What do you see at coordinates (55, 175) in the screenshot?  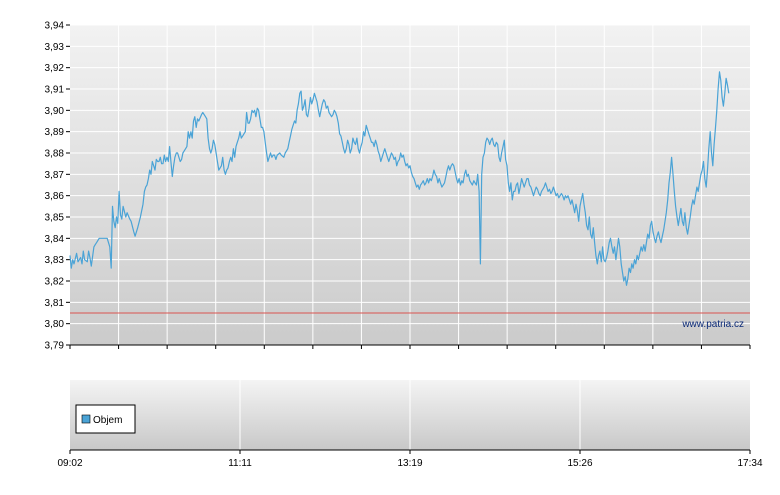 I see `y-tick-label: 3,87` at bounding box center [55, 175].